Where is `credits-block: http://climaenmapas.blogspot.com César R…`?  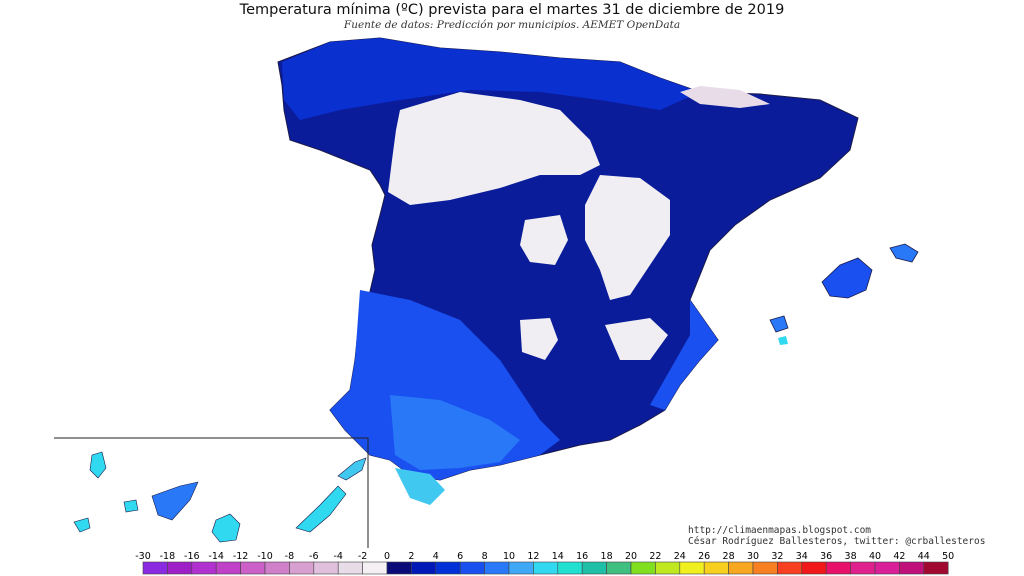
credits-block: http://climaenmapas.blogspot.com César R… is located at coordinates (836, 536).